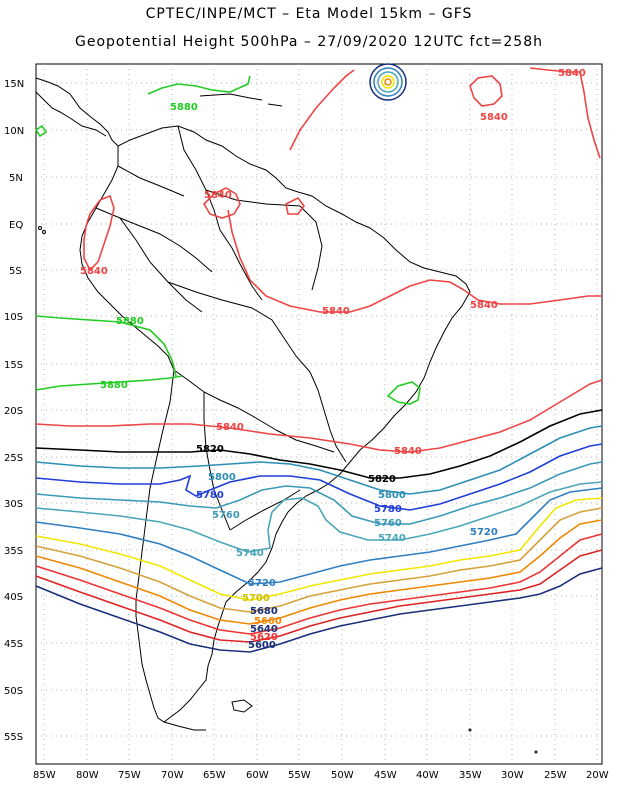 The width and height of the screenshot is (618, 800). Describe the element at coordinates (597, 775) in the screenshot. I see `lon-label: 20W` at that location.